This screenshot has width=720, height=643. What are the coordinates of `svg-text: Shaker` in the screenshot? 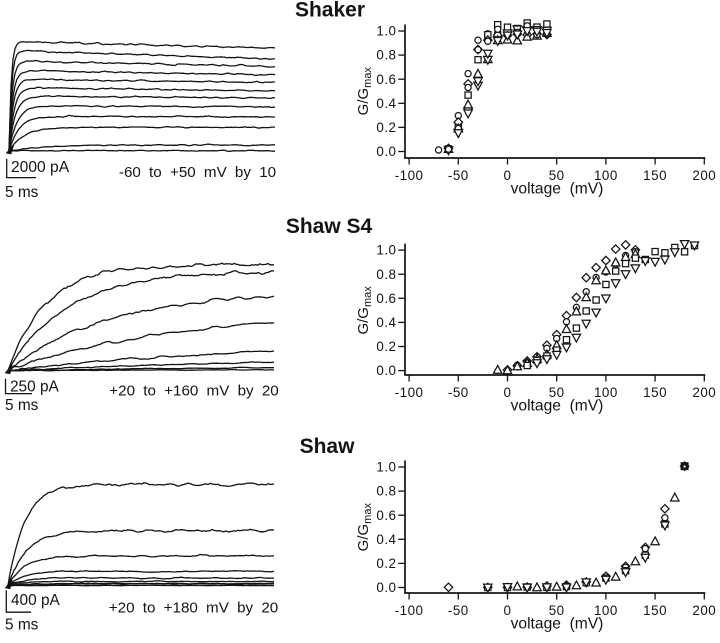 It's located at (330, 11).